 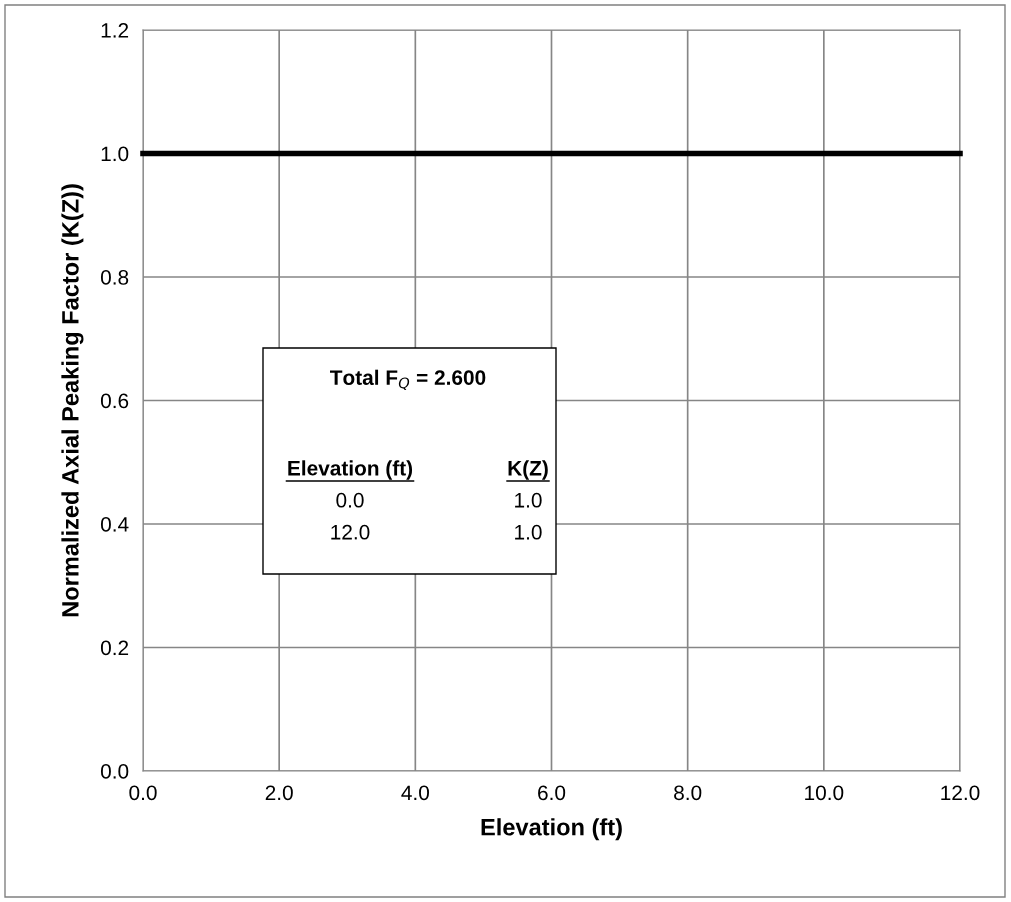 I want to click on y-tick-label: 1.2, so click(x=115, y=30).